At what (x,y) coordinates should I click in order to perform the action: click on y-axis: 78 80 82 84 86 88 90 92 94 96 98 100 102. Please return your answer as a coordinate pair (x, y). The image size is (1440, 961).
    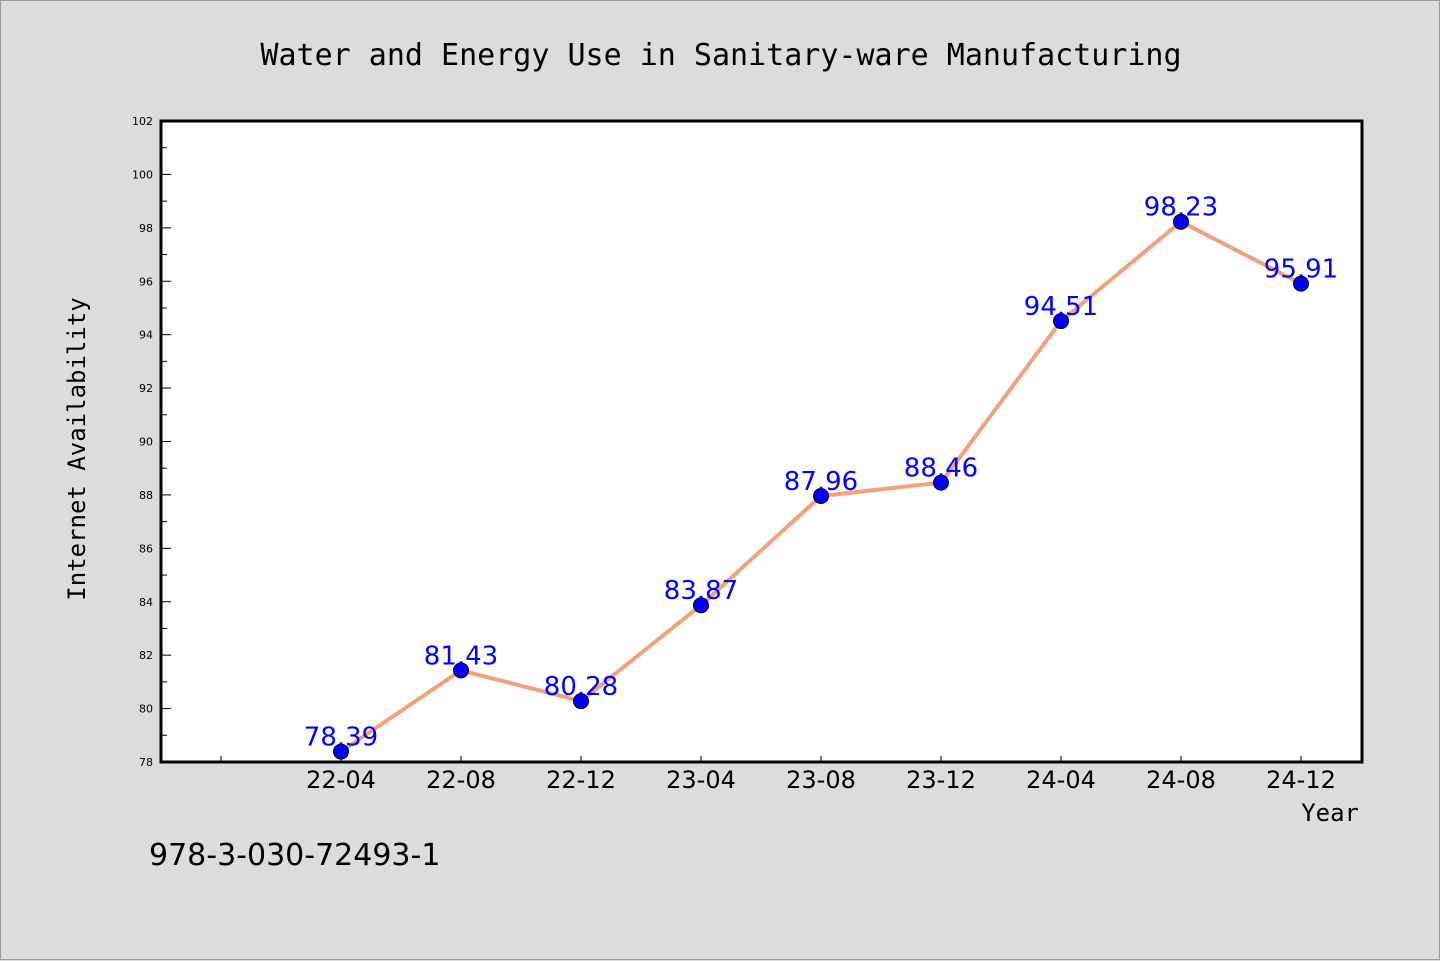
    Looking at the image, I should click on (151, 442).